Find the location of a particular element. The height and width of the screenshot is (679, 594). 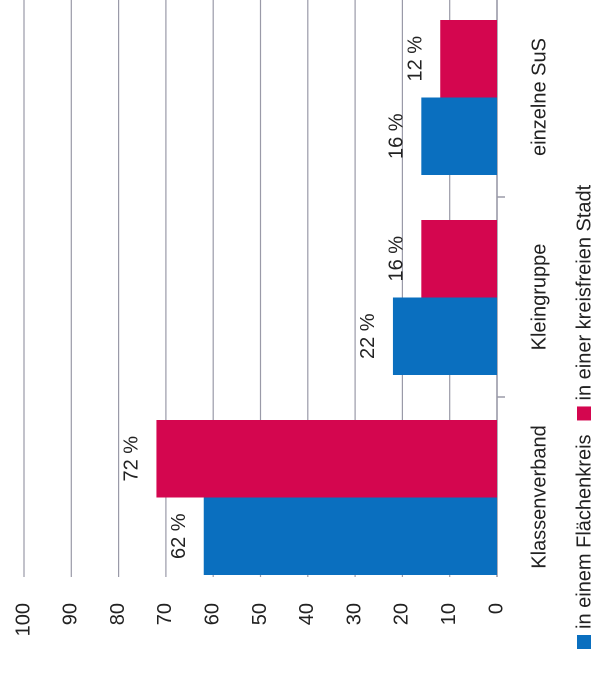

data-label: 22 % is located at coordinates (368, 336).